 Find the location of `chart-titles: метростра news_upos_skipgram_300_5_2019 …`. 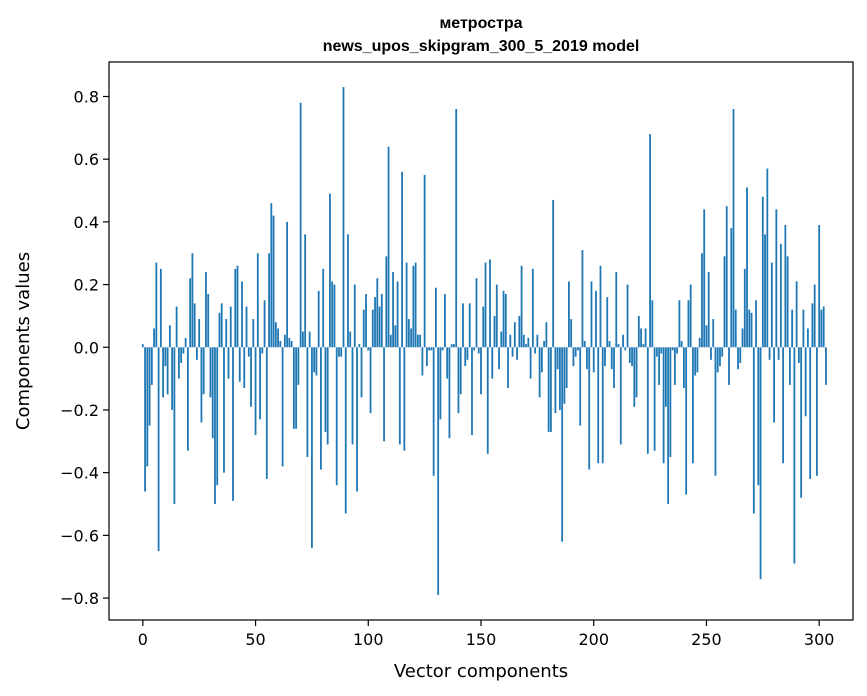

chart-titles: метростра news_upos_skipgram_300_5_2019 … is located at coordinates (481, 35).